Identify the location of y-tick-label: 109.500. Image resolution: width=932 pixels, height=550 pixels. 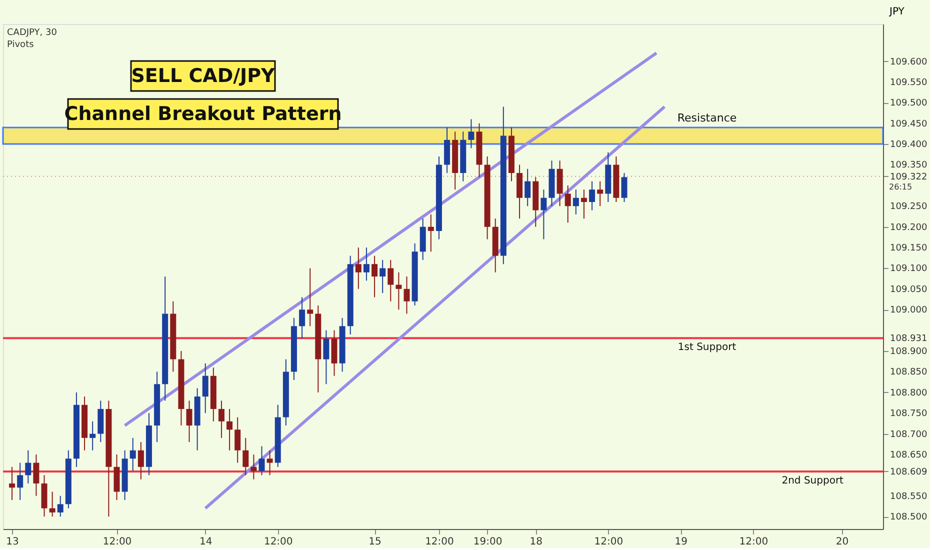
(909, 103).